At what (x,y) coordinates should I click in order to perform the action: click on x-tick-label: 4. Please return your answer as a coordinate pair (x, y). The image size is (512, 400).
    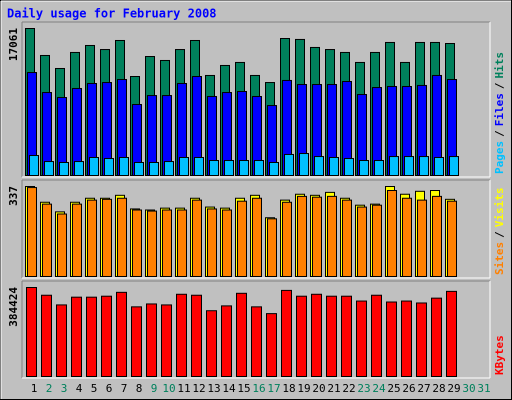
    Looking at the image, I should click on (79, 388).